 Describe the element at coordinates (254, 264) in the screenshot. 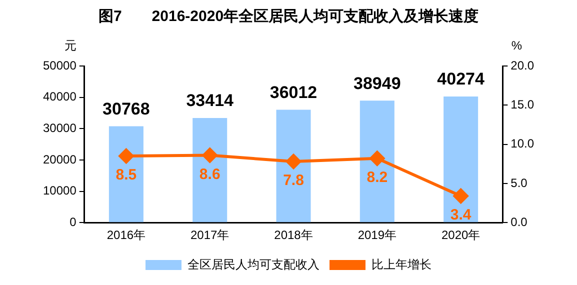

I see `legend-label: 全区居民人均可支配收入` at that location.